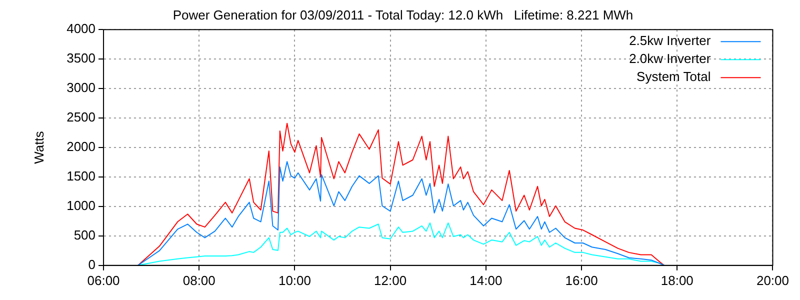 The height and width of the screenshot is (300, 800). Describe the element at coordinates (670, 40) in the screenshot. I see `legend-label: 2.5kw Inverter` at that location.